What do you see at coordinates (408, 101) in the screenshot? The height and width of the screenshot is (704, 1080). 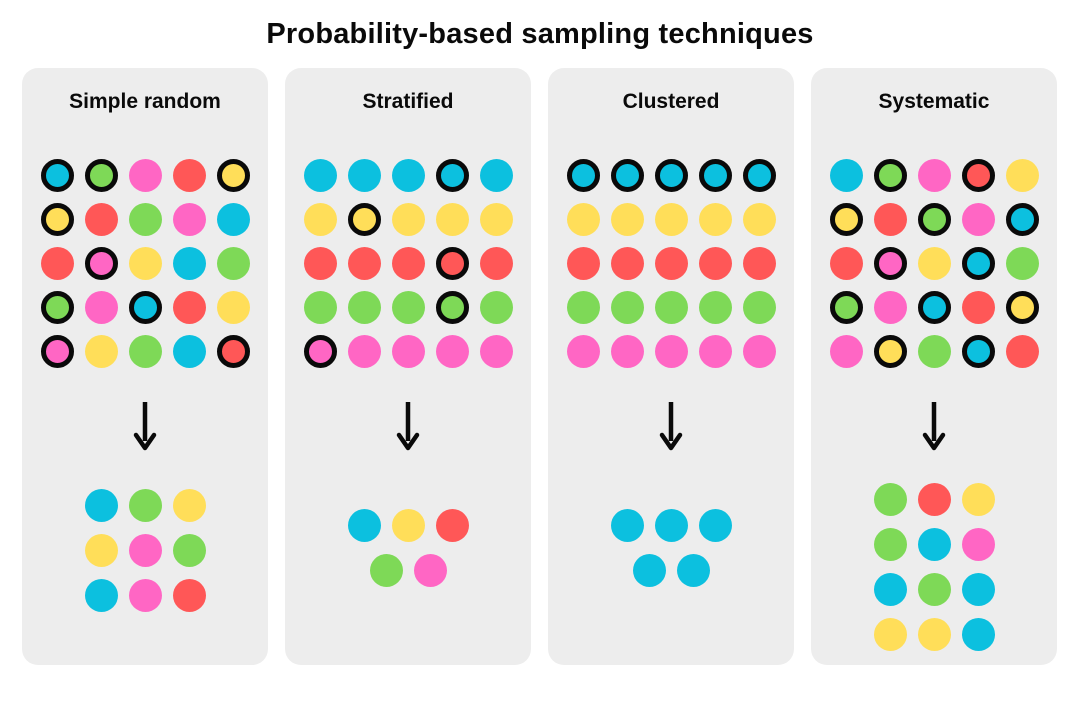 I see `panel-title-stratified: Stratified` at bounding box center [408, 101].